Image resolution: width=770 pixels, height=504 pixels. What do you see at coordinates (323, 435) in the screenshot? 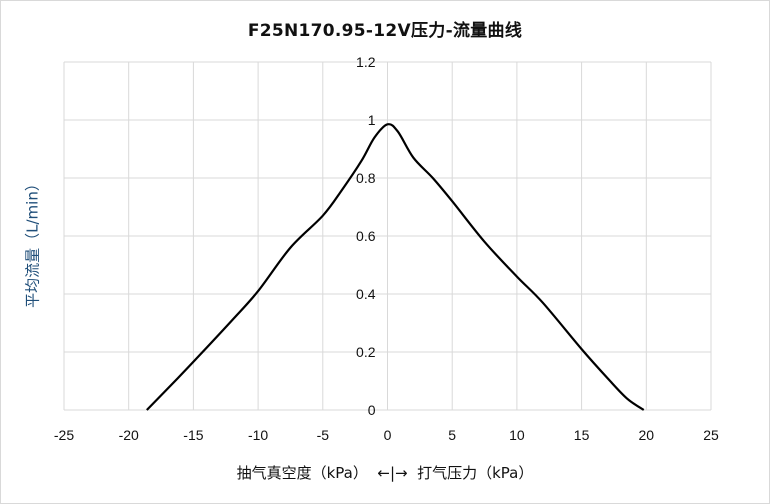
I see `x-tick-label: -5` at bounding box center [323, 435].